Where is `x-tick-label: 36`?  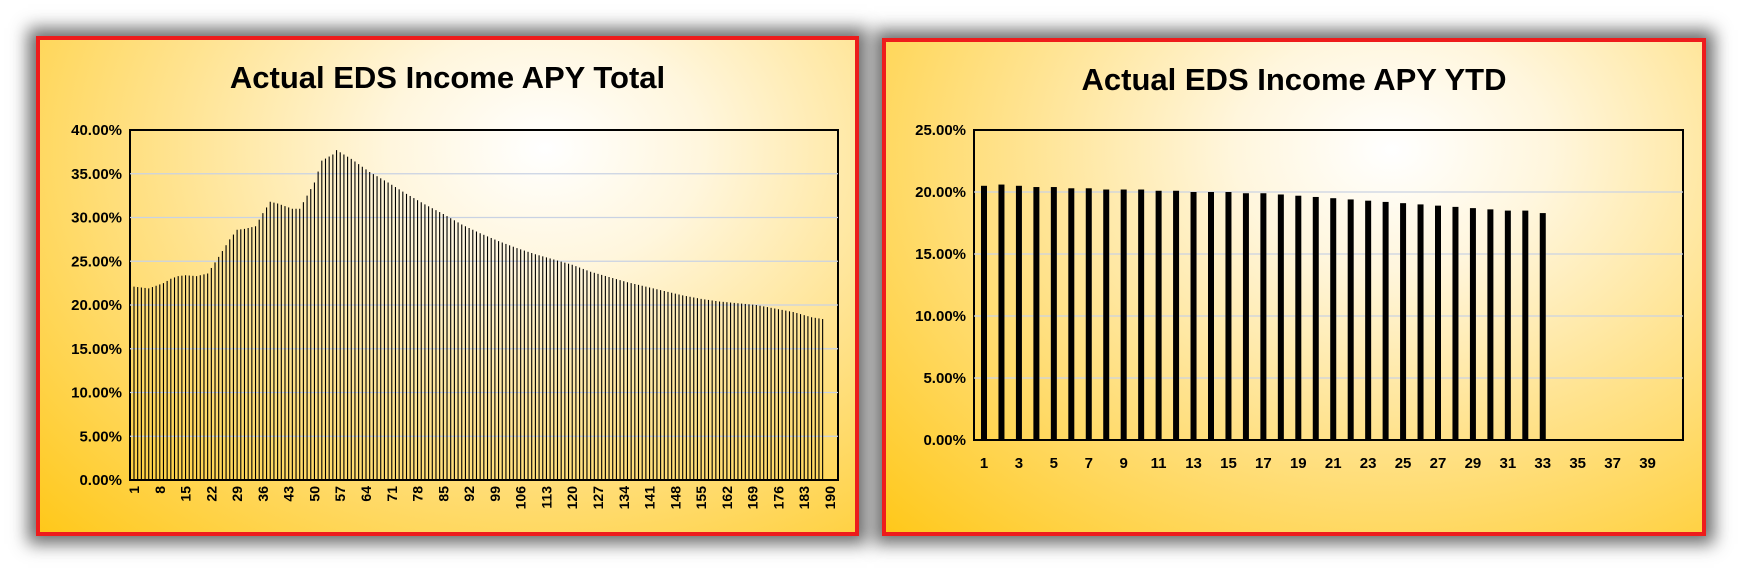
x-tick-label: 36 is located at coordinates (263, 494).